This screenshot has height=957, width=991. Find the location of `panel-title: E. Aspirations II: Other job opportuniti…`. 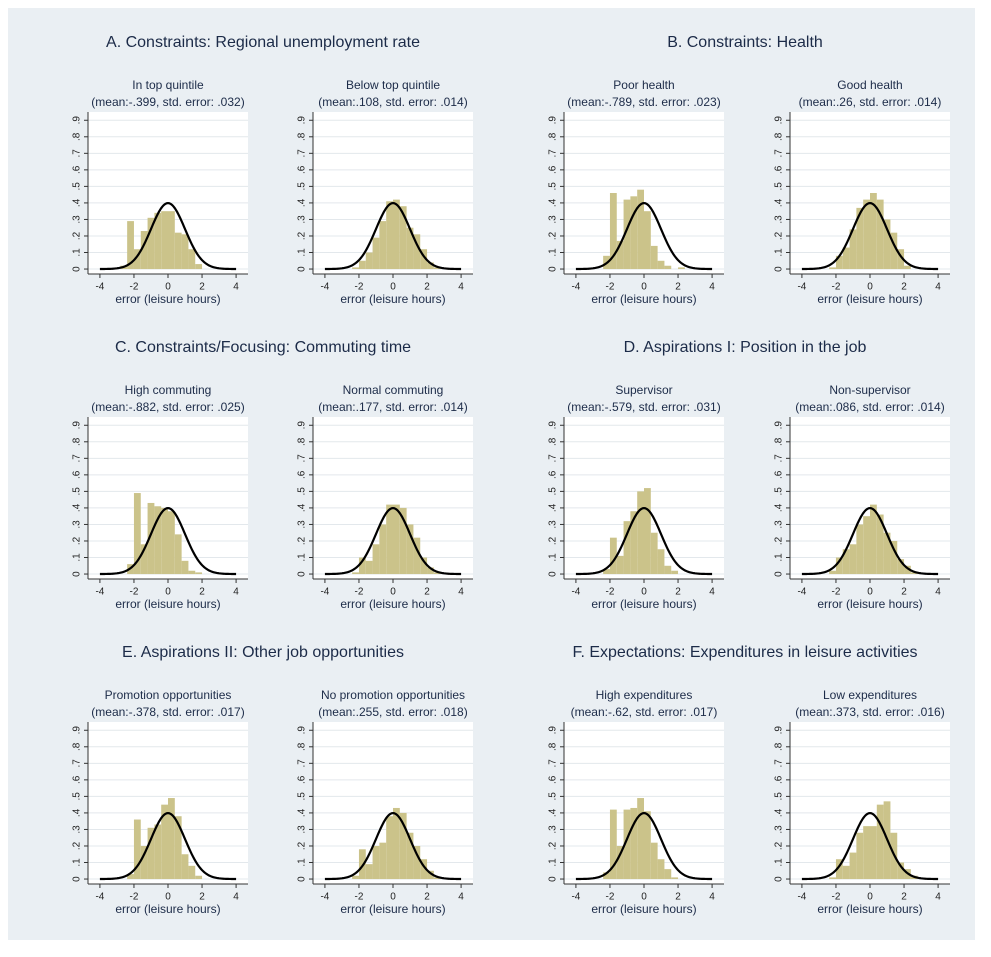

panel-title: E. Aspirations II: Other job opportuniti… is located at coordinates (263, 652).